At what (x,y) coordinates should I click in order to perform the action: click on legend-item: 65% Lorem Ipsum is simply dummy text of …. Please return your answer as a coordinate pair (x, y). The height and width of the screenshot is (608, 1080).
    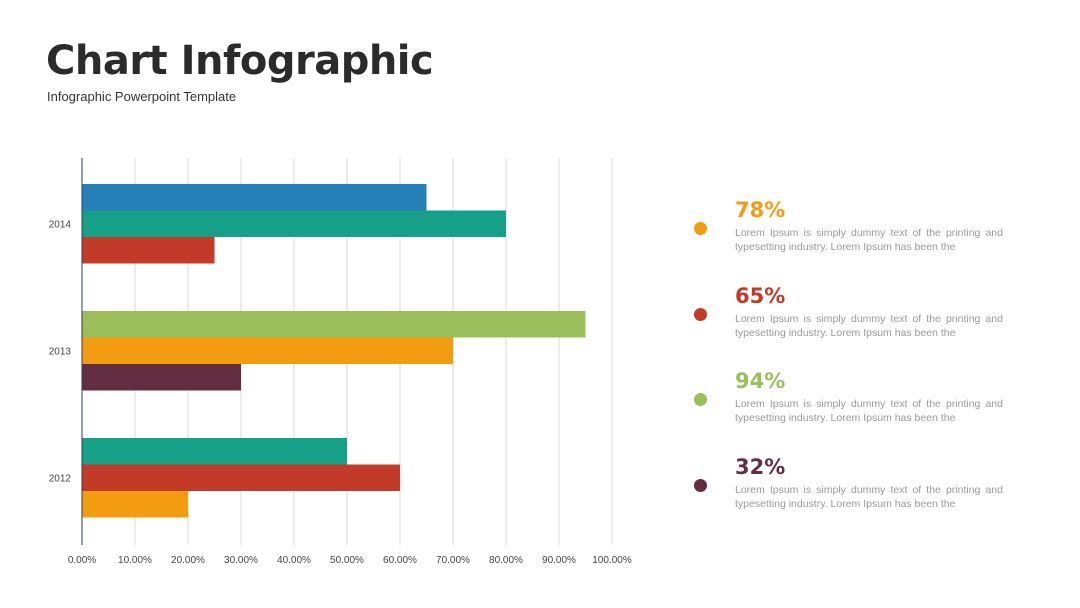
    Looking at the image, I should click on (855, 327).